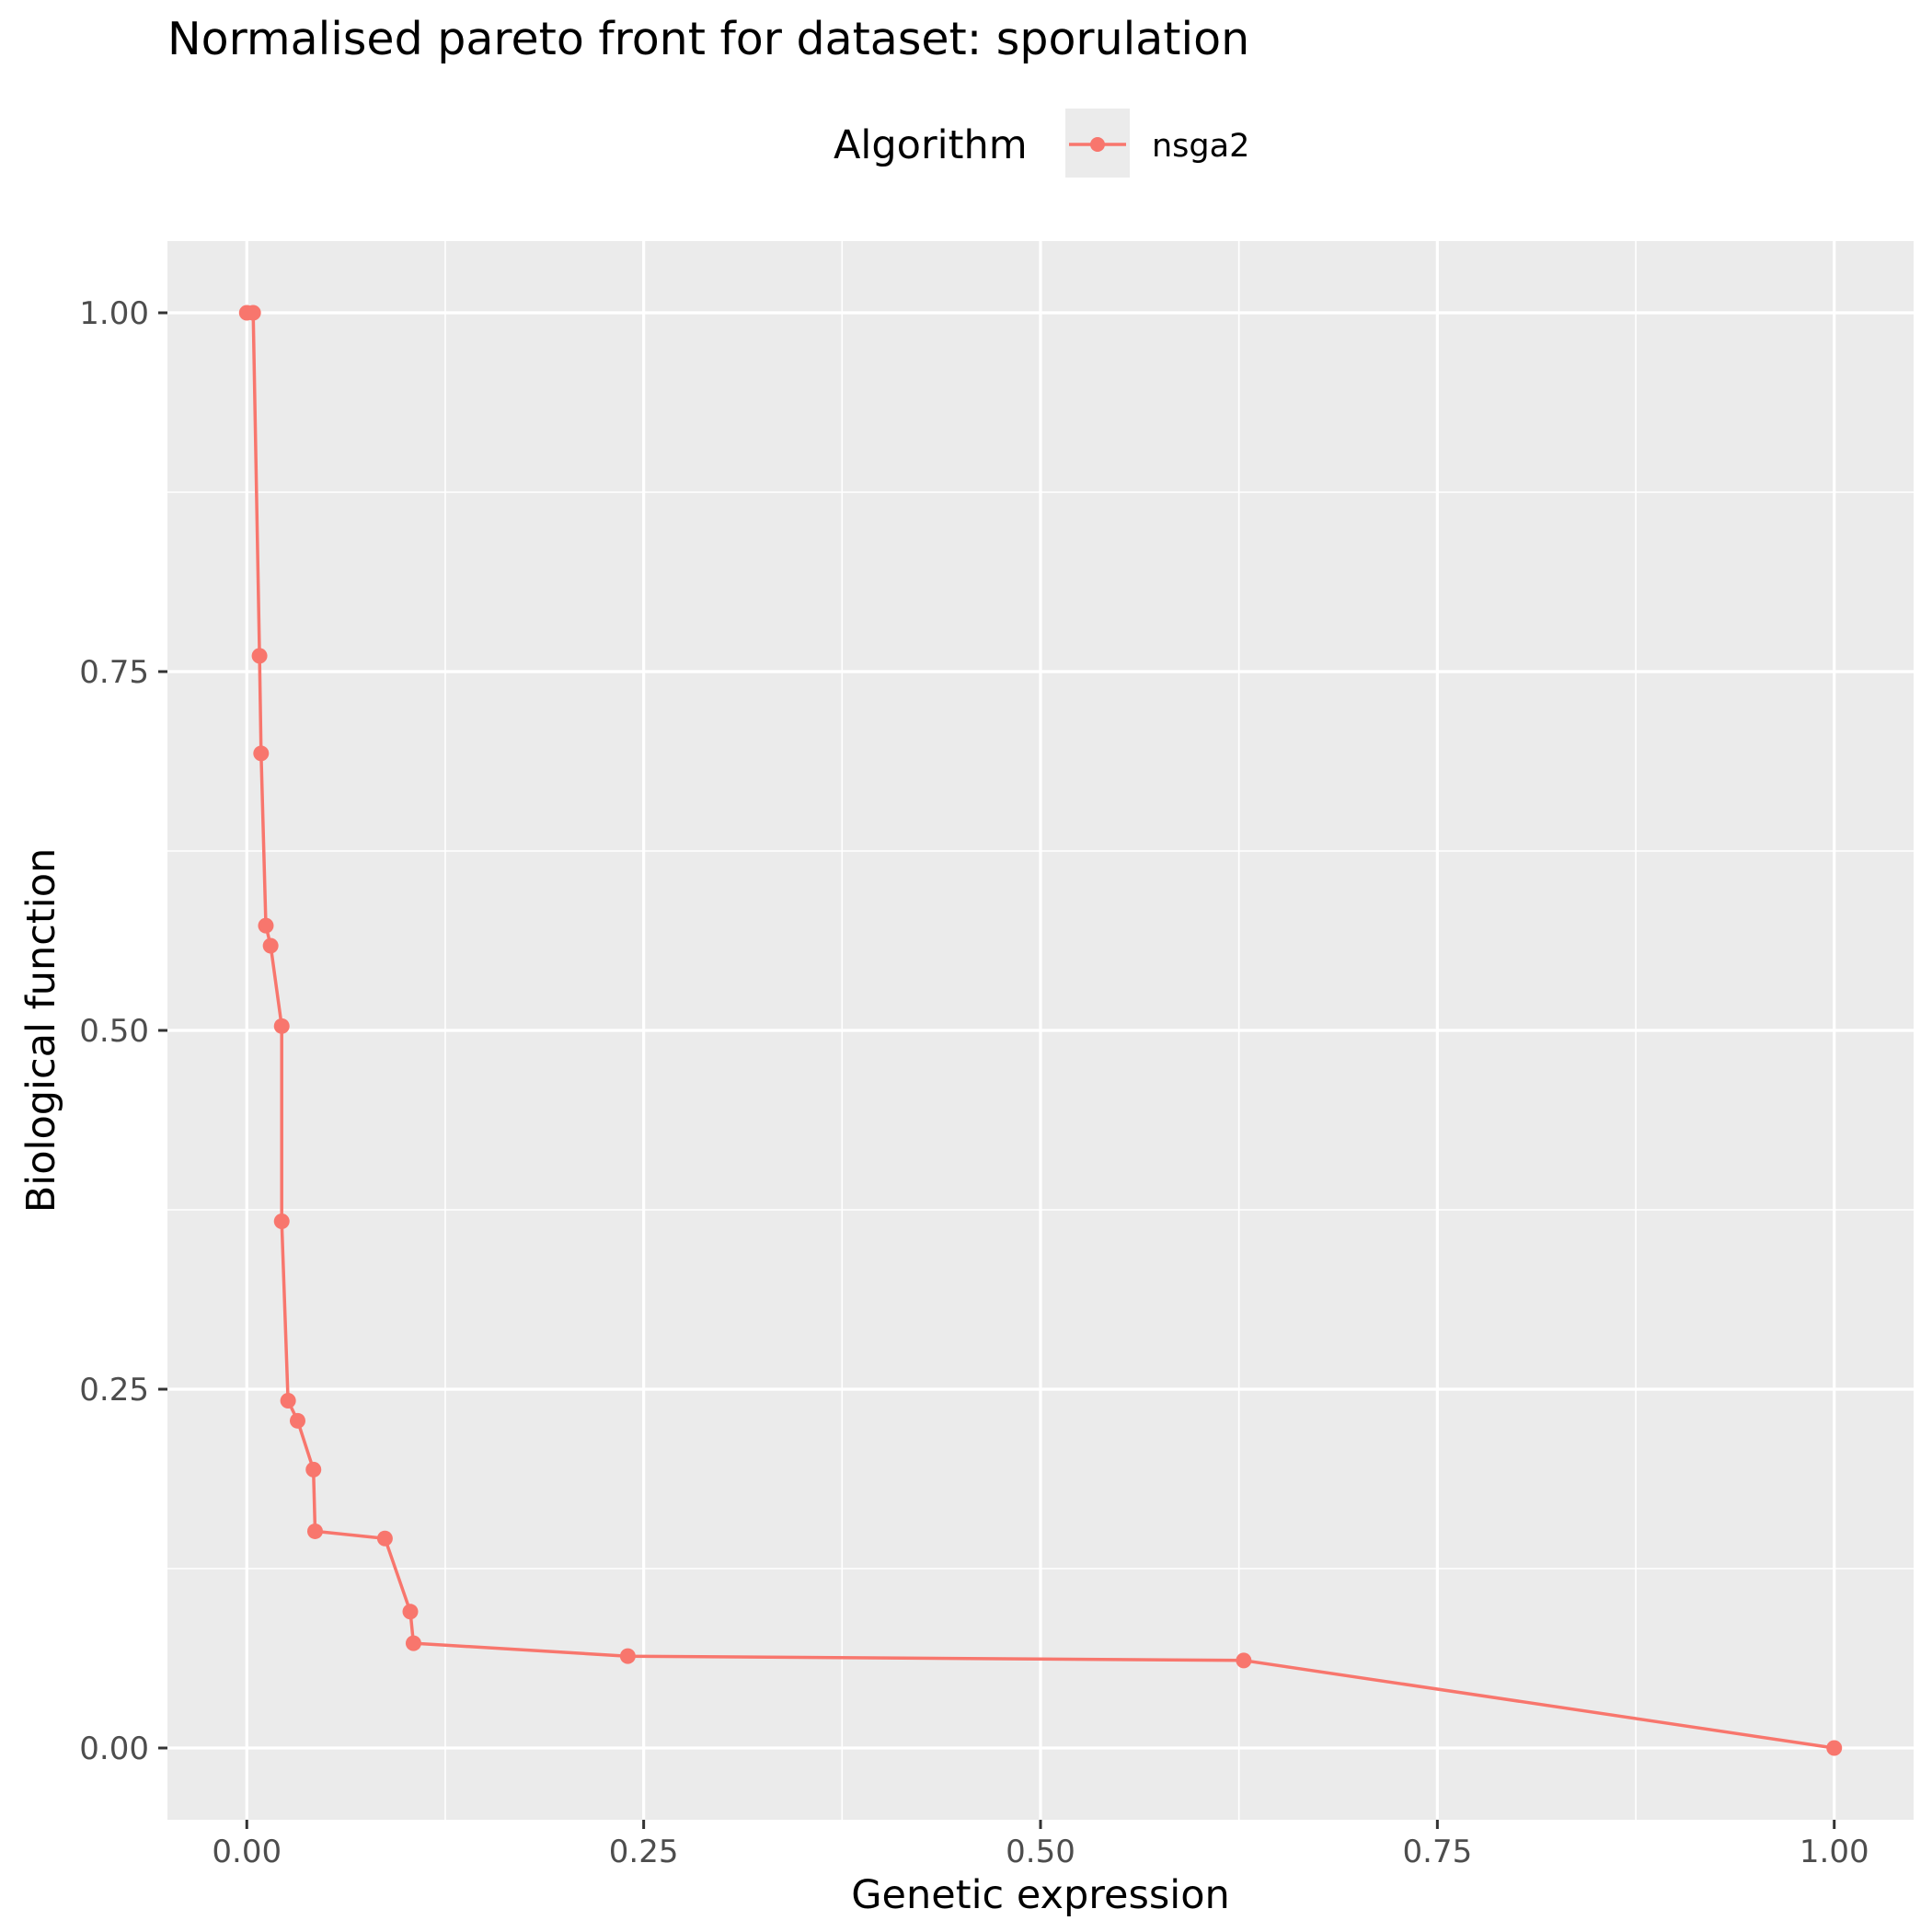  I want to click on x-tick-label: 1.00, so click(1834, 1852).